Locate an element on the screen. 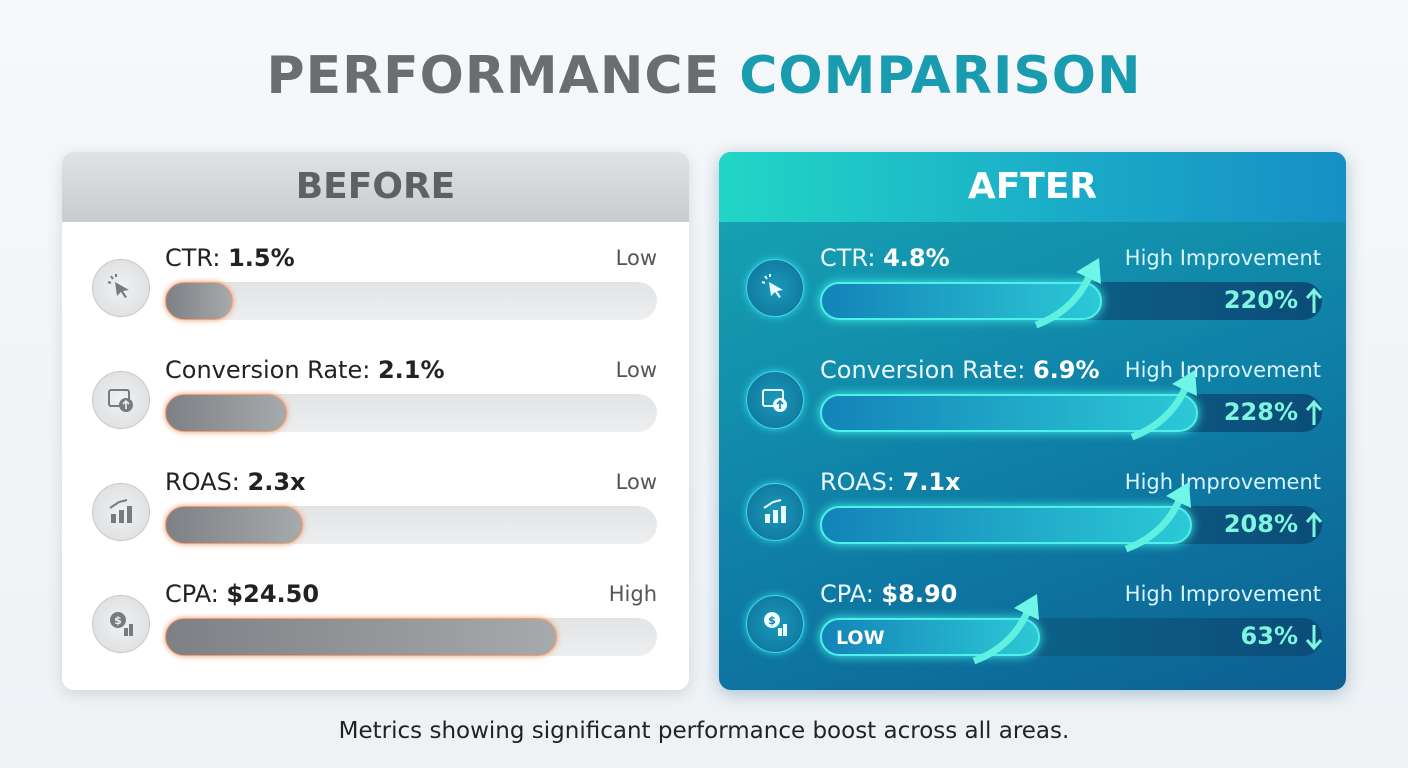 The width and height of the screenshot is (1408, 768). badge: LOW is located at coordinates (860, 638).